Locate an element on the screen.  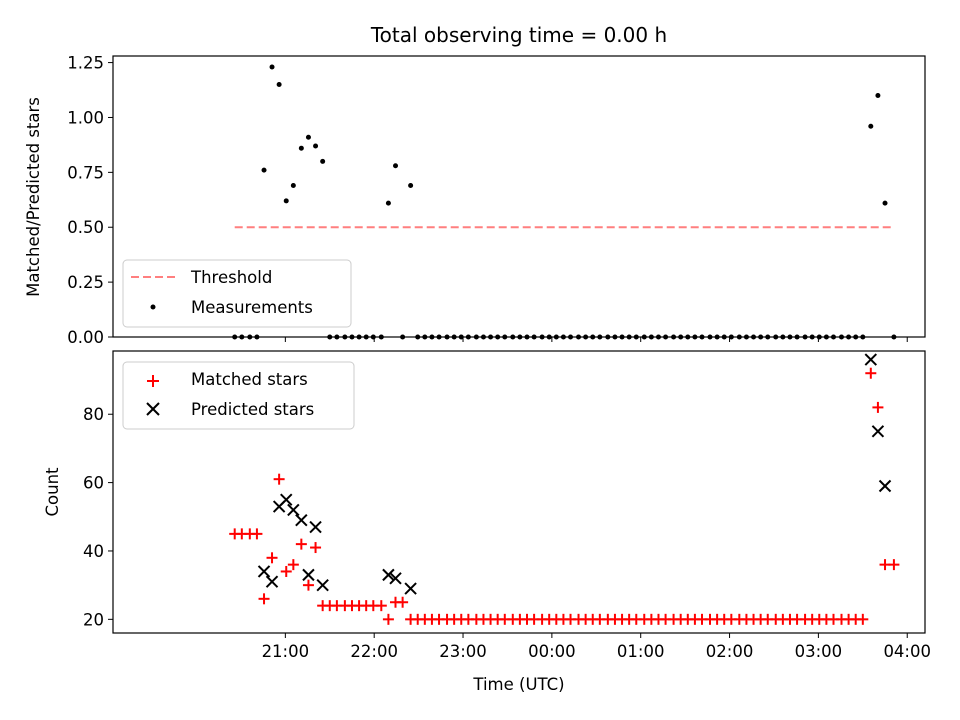
legend-predicted-label: Predicted stars is located at coordinates (252, 409).